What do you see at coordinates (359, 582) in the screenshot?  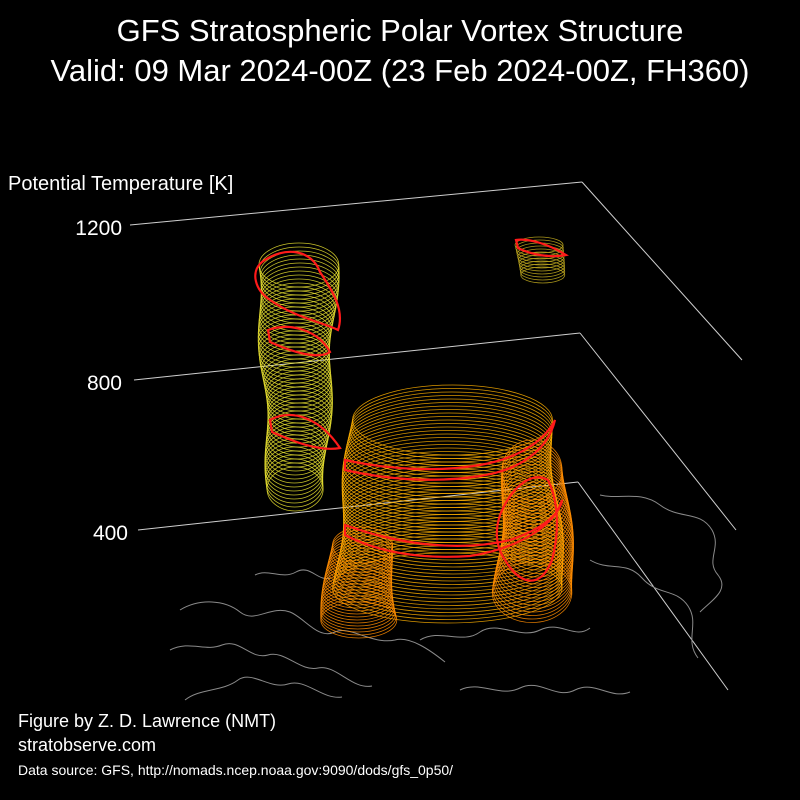 I see `lower-lobe-surface` at bounding box center [359, 582].